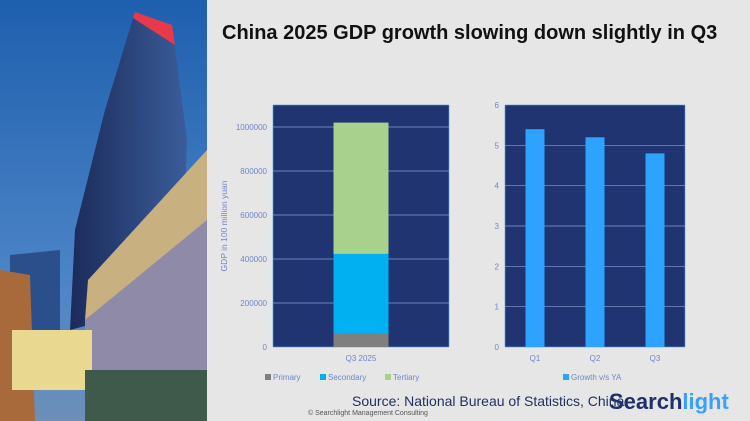 The width and height of the screenshot is (750, 421). Describe the element at coordinates (253, 259) in the screenshot. I see `y-tick-label: 400000` at that location.